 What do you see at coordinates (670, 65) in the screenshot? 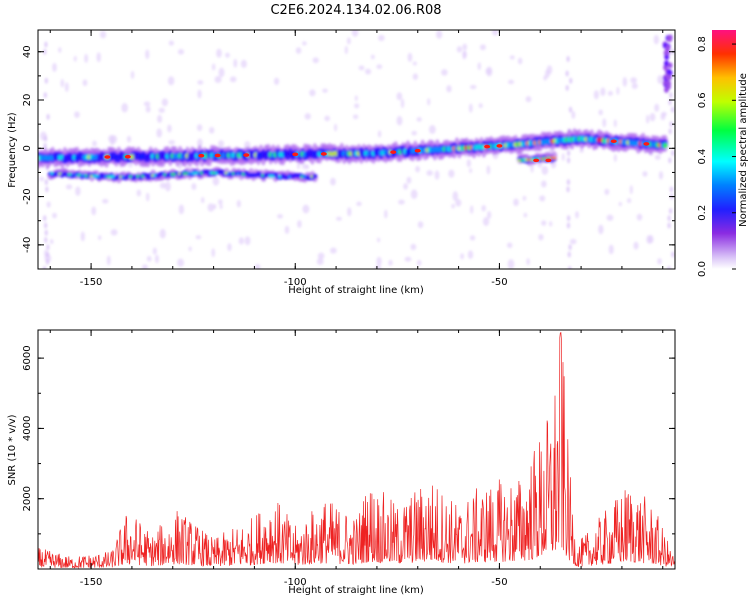
I see `spectrogram-edge-feature` at bounding box center [670, 65].